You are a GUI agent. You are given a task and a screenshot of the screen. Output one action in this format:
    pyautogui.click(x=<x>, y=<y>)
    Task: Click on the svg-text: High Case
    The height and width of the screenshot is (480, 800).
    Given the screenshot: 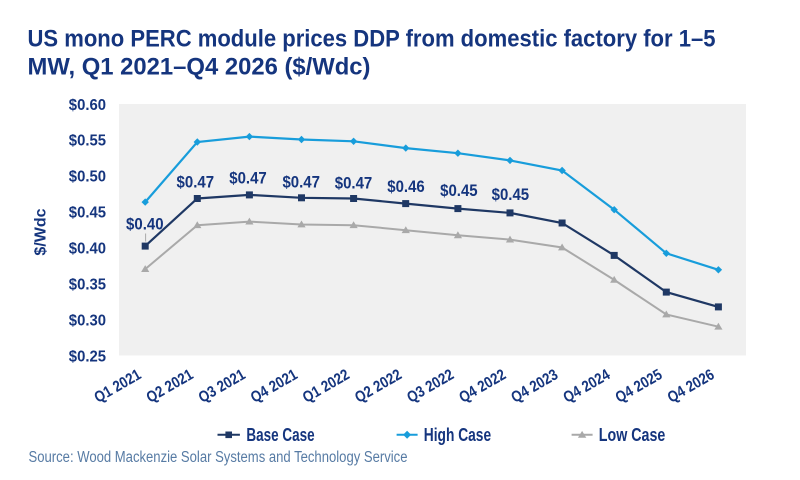 What is the action you would take?
    pyautogui.click(x=457, y=435)
    